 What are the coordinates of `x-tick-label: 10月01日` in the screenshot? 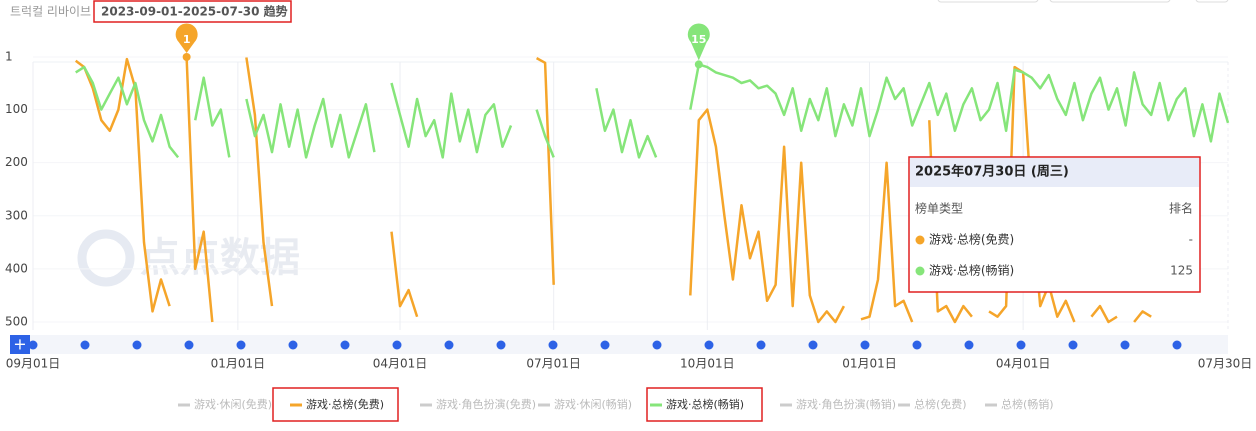 It's located at (707, 364).